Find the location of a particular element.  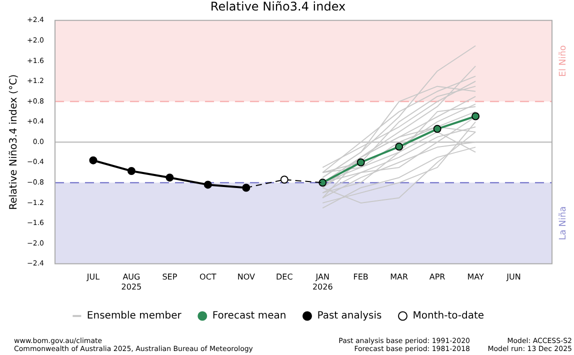

band-label: La Niña is located at coordinates (563, 223).